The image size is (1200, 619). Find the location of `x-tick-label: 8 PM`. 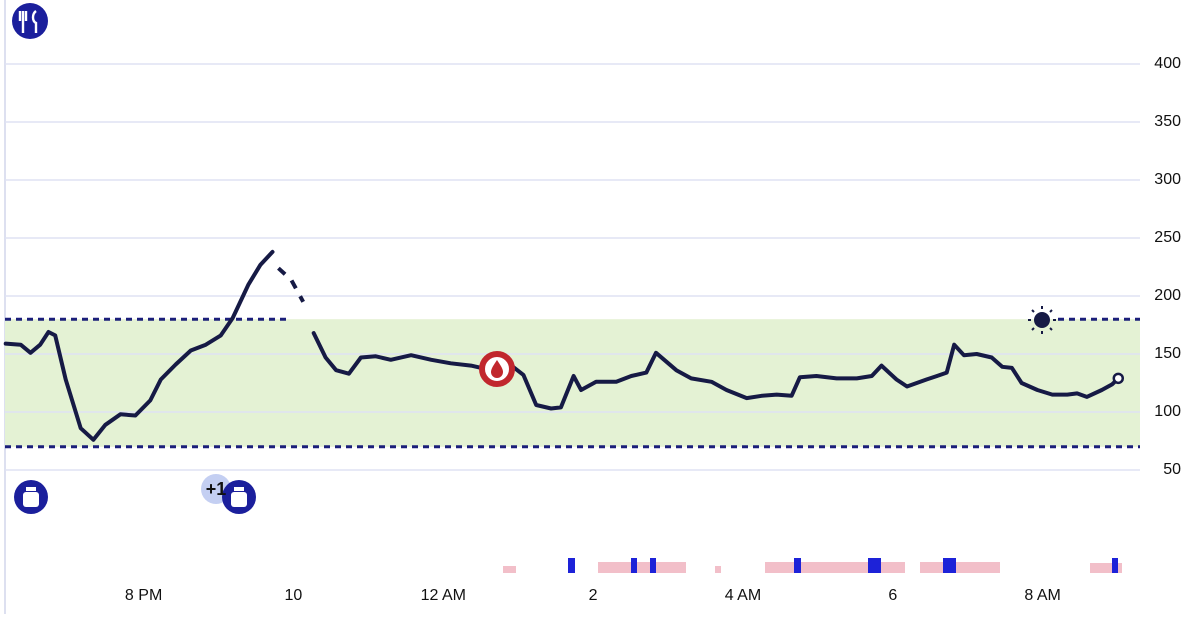

x-tick-label: 8 PM is located at coordinates (143, 595).